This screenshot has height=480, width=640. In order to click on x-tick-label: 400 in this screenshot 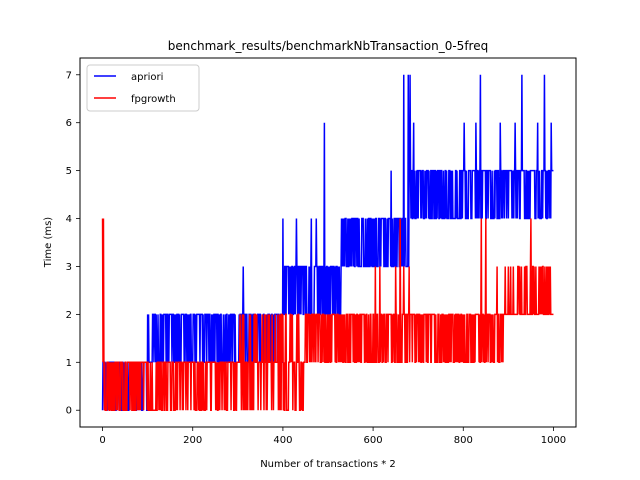, I will do `click(282, 440)`.